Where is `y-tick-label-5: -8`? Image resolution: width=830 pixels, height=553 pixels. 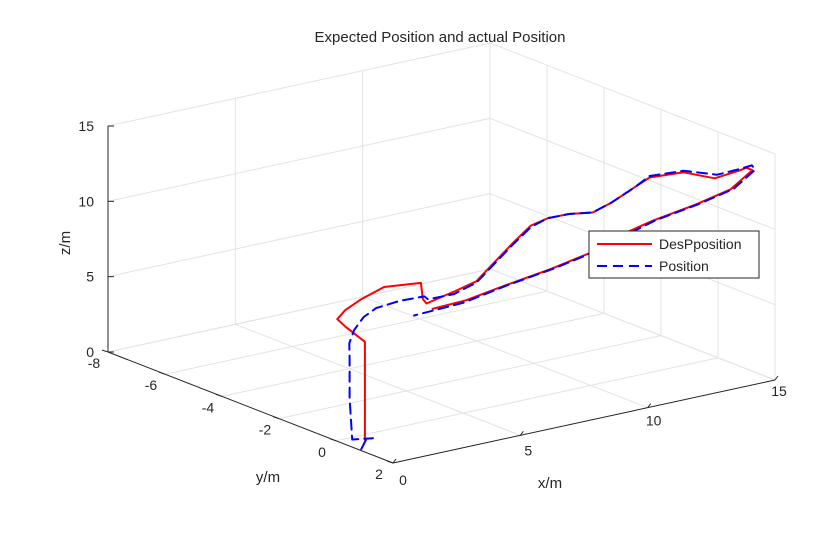
y-tick-label-5: -8 is located at coordinates (94, 363).